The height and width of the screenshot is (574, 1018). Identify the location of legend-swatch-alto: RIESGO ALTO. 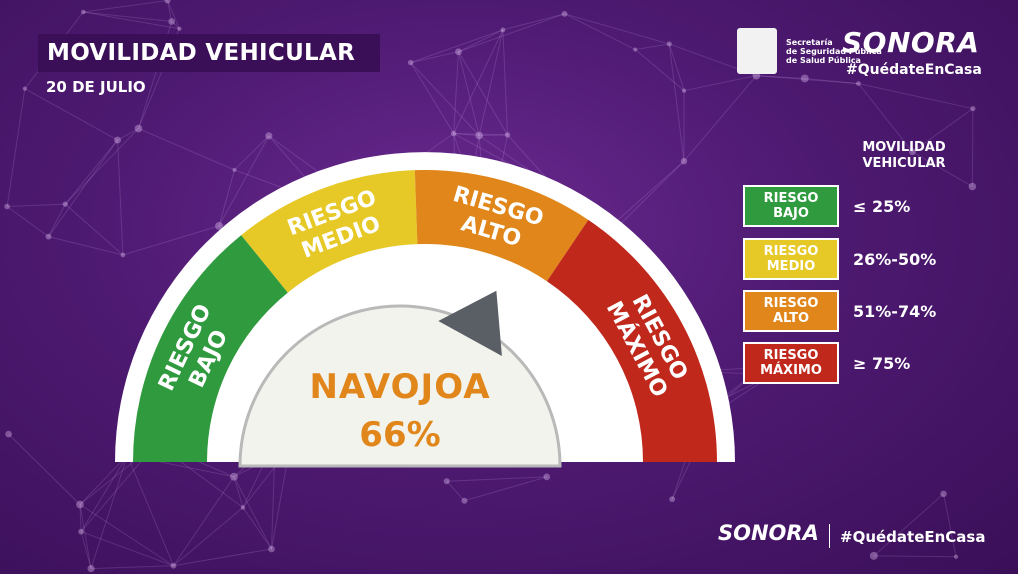
(791, 311).